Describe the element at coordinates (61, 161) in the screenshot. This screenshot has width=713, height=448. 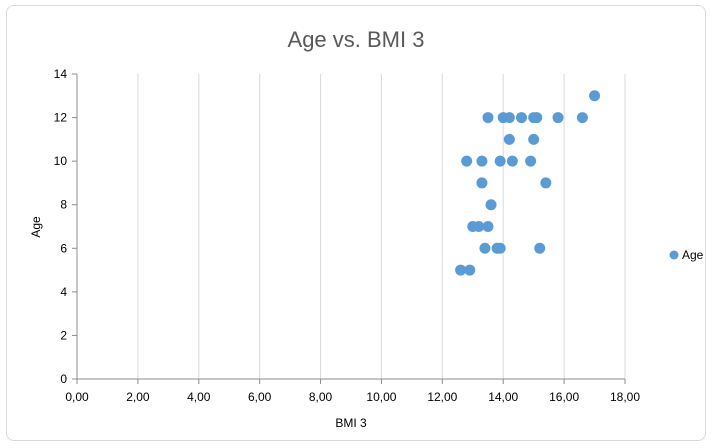
I see `y-tick-label: 10` at that location.